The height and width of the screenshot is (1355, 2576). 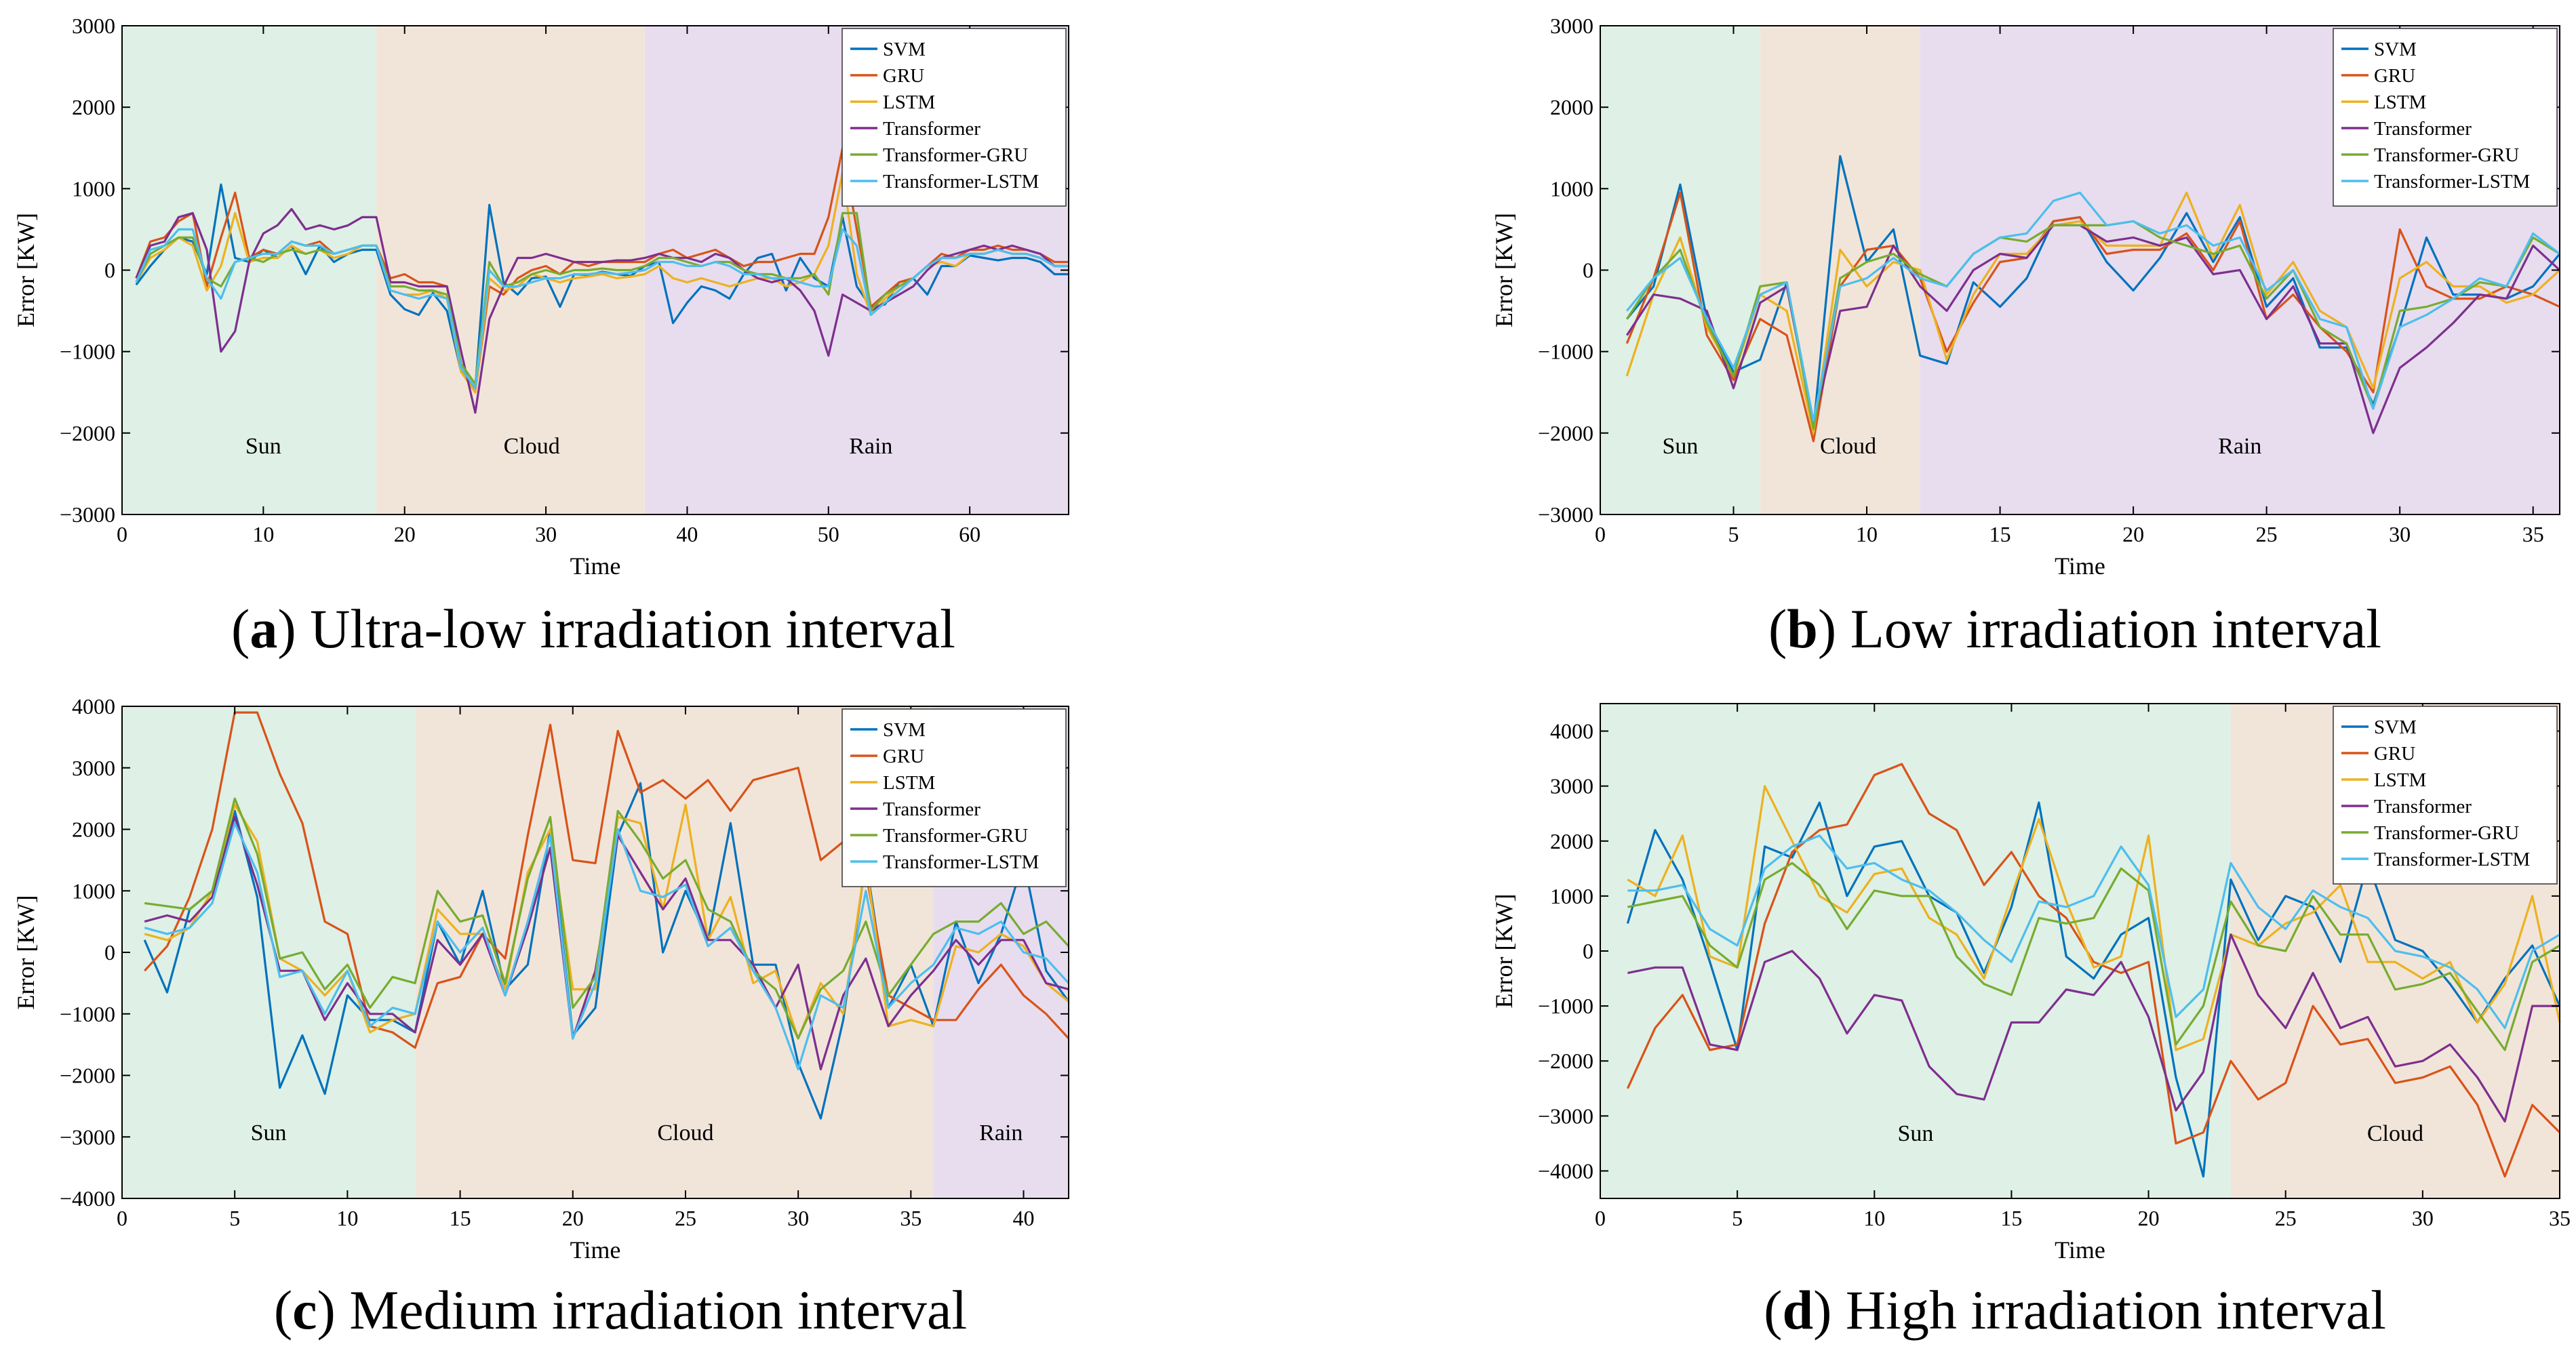 I want to click on x-tick-label: 25, so click(x=2267, y=534).